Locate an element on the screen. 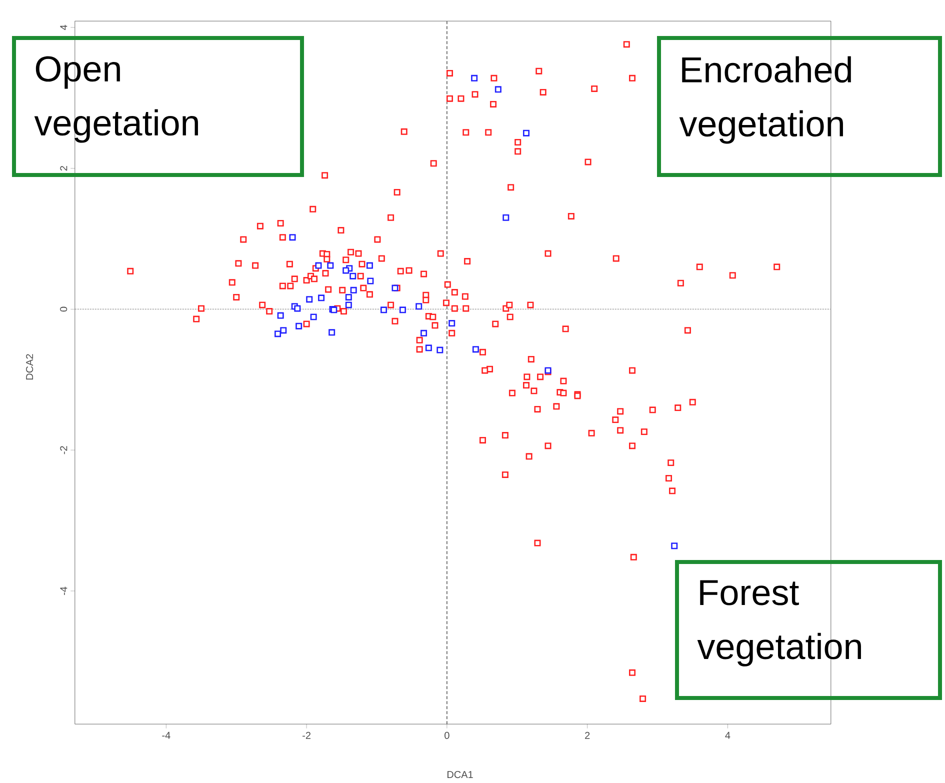 This screenshot has height=783, width=945. y-tick-label: -2 is located at coordinates (64, 450).